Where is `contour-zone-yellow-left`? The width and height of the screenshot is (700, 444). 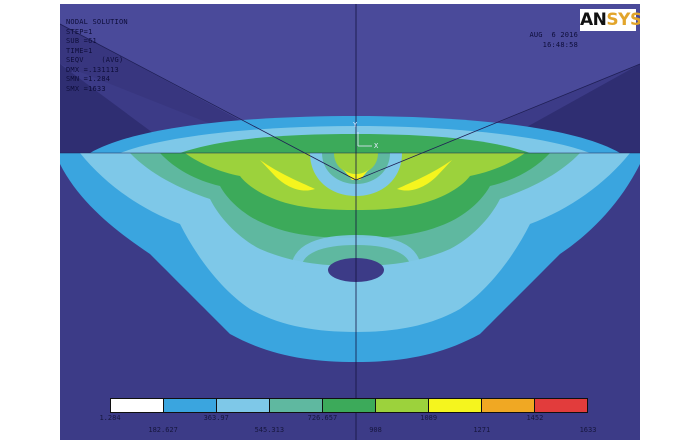 contour-zone-yellow-left is located at coordinates (287, 175).